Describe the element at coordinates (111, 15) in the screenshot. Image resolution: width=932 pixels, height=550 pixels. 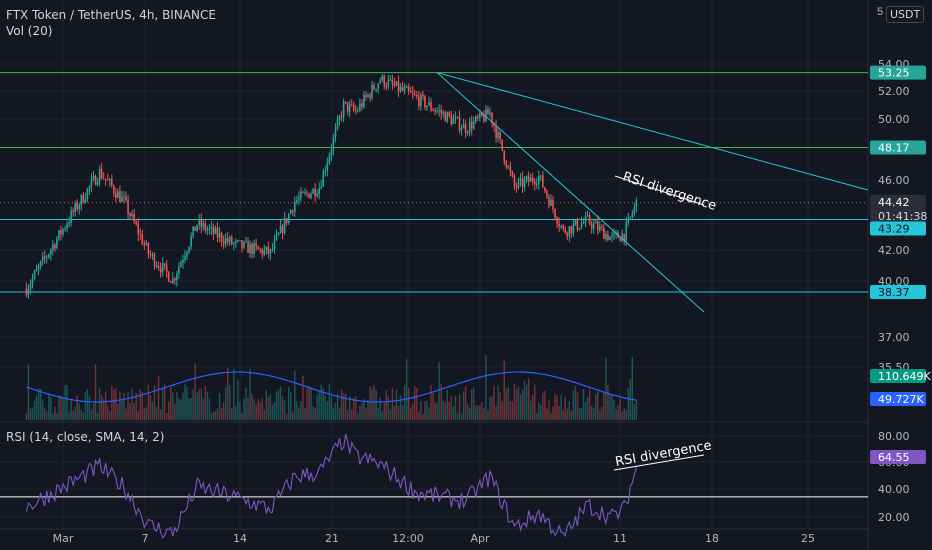
I see `symbol-title: FTX Token / TetherUS, 4h, BINANCE` at that location.